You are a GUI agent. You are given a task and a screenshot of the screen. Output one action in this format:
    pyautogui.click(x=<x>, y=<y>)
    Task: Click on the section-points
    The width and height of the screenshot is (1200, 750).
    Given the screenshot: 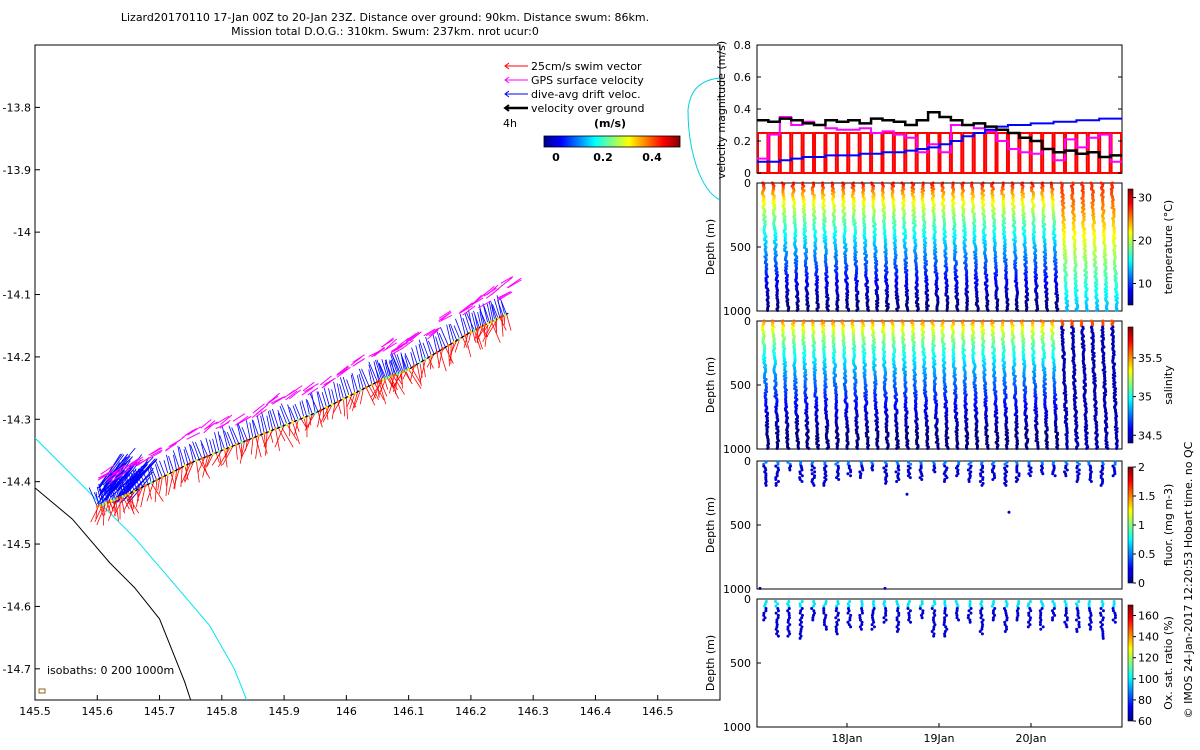 What is the action you would take?
    pyautogui.click(x=939, y=246)
    